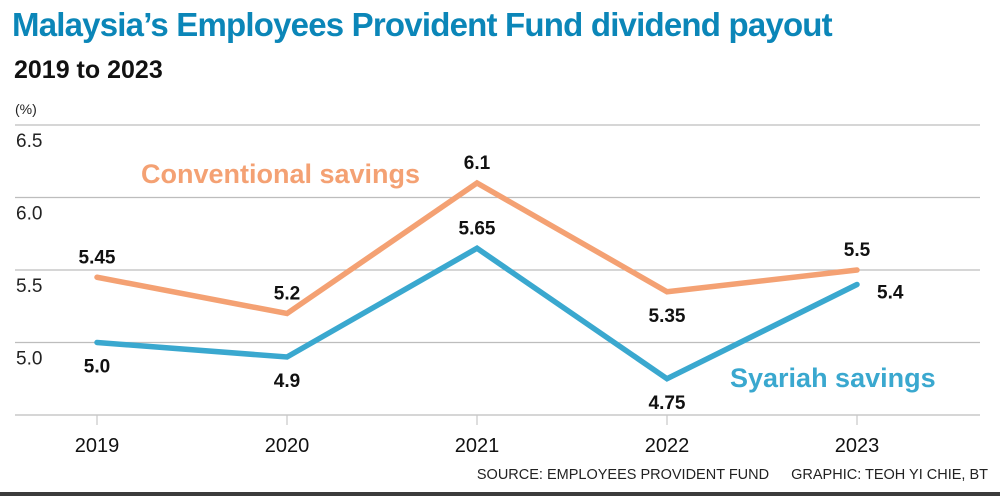 Image resolution: width=1000 pixels, height=496 pixels. What do you see at coordinates (29, 214) in the screenshot?
I see `y-tick-label: 6.0` at bounding box center [29, 214].